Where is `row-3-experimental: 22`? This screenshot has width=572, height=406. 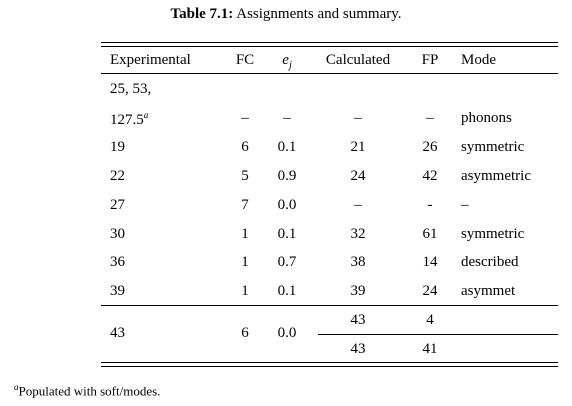 row-3-experimental: 22 is located at coordinates (117, 176).